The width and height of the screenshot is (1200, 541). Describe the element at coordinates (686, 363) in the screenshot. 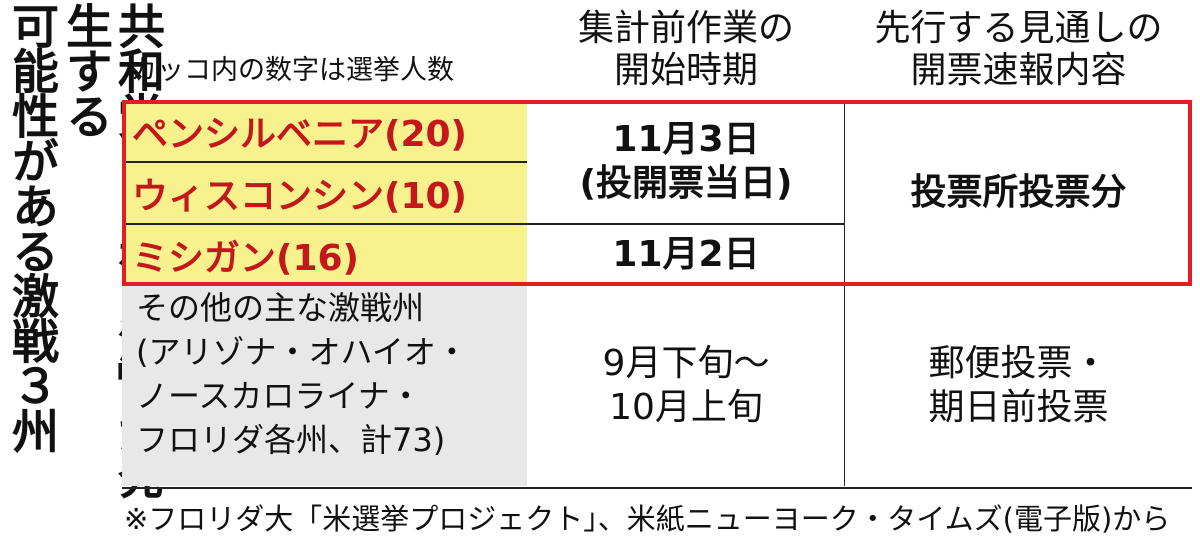

I see `other-start-line: 9月下旬〜` at that location.